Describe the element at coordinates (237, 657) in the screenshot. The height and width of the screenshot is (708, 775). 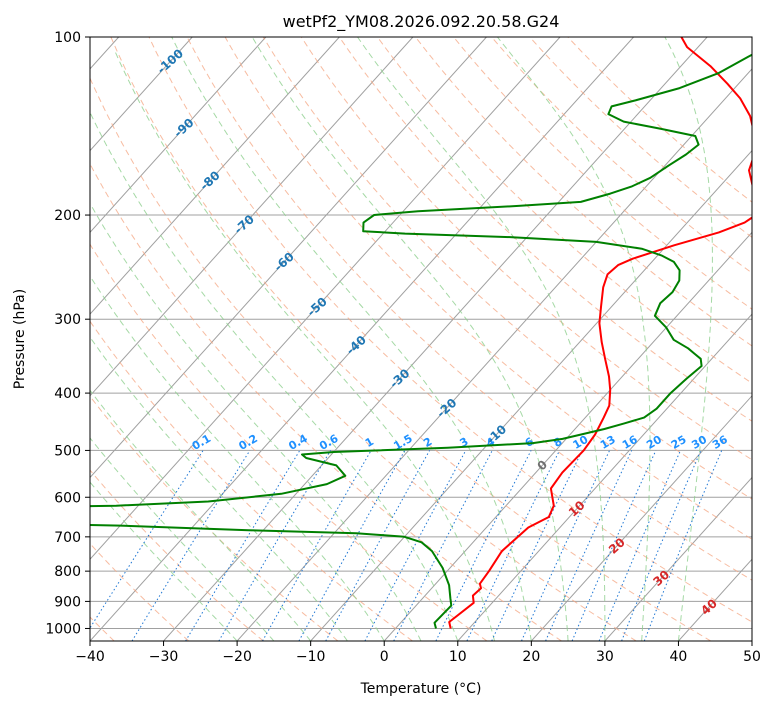
I see `x-tick-label: −20` at that location.